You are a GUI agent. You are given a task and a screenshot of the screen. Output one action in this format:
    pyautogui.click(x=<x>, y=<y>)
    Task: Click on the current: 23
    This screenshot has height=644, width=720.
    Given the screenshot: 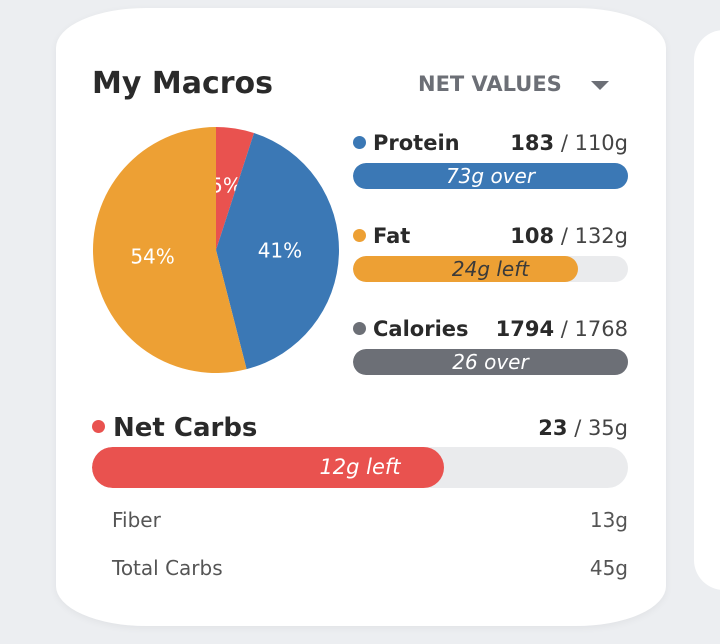 What is the action you would take?
    pyautogui.click(x=553, y=428)
    